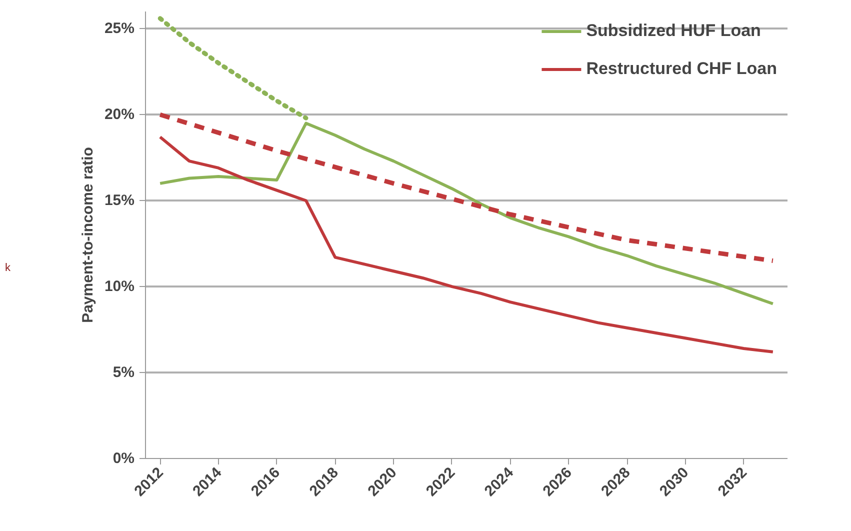  What do you see at coordinates (119, 29) in the screenshot?
I see `y-tick-label: 25%` at bounding box center [119, 29].